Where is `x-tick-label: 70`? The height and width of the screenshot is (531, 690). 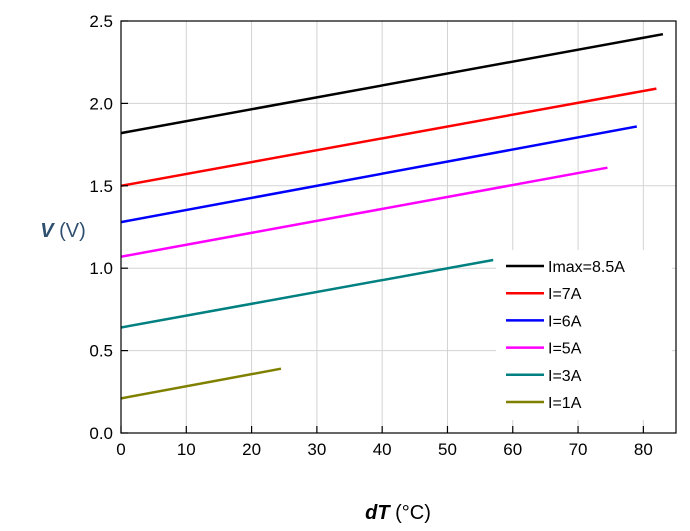
x-tick-label: 70 is located at coordinates (578, 449).